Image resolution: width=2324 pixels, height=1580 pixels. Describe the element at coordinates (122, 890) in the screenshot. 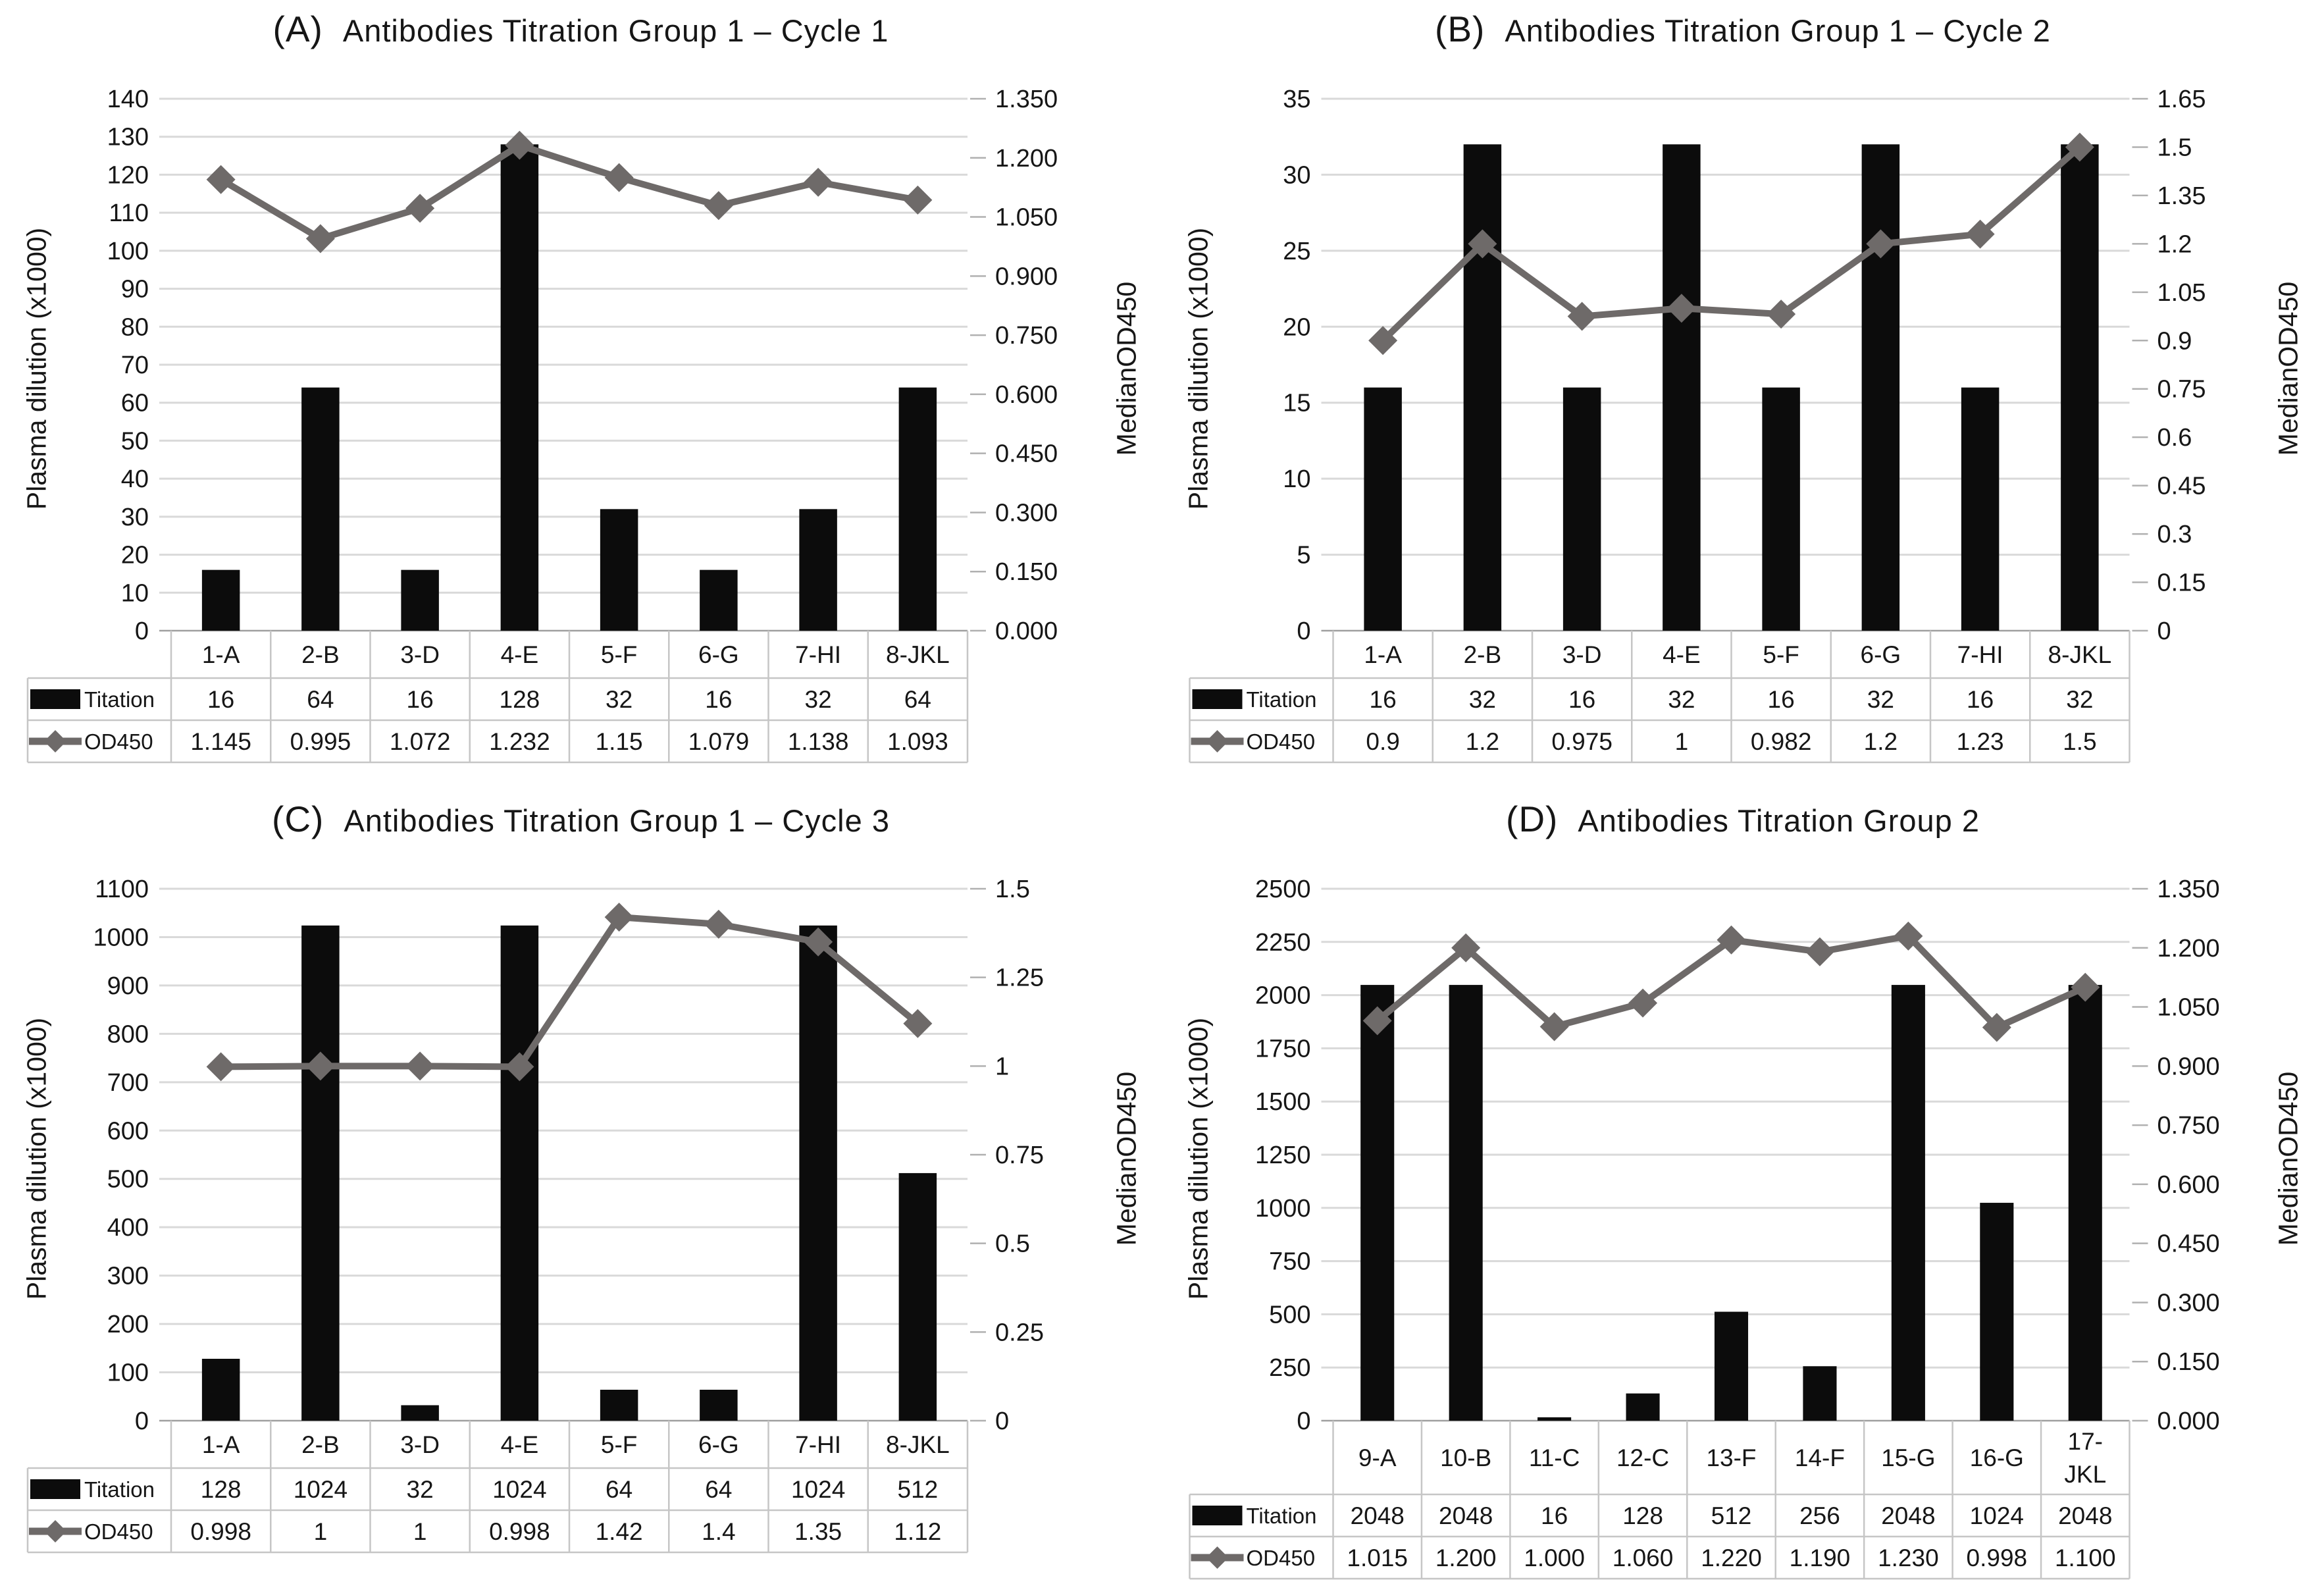

I see `left-tick-label: 1100` at that location.